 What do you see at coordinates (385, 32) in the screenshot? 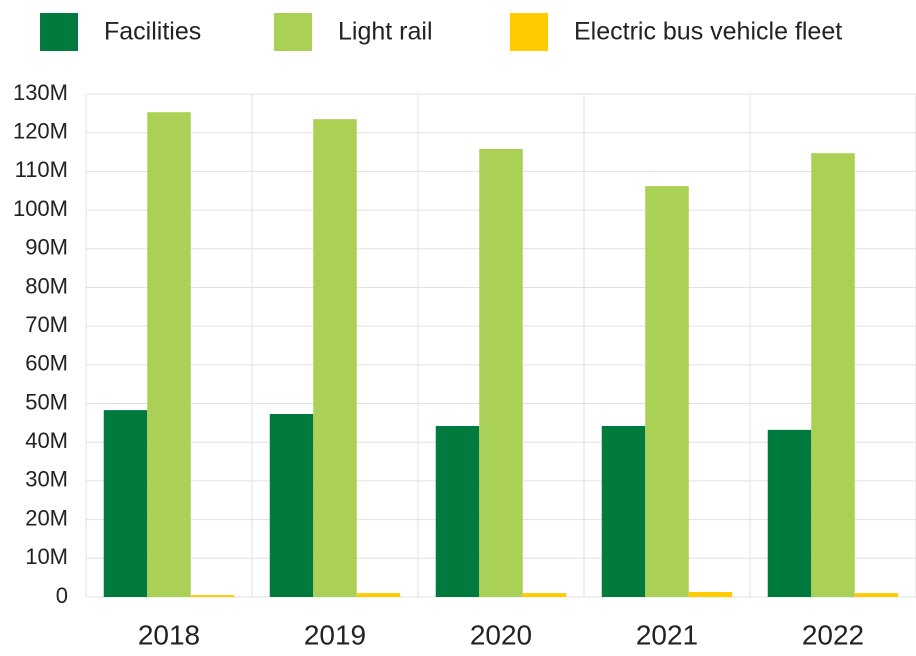
I see `legend-label: Light rail` at bounding box center [385, 32].